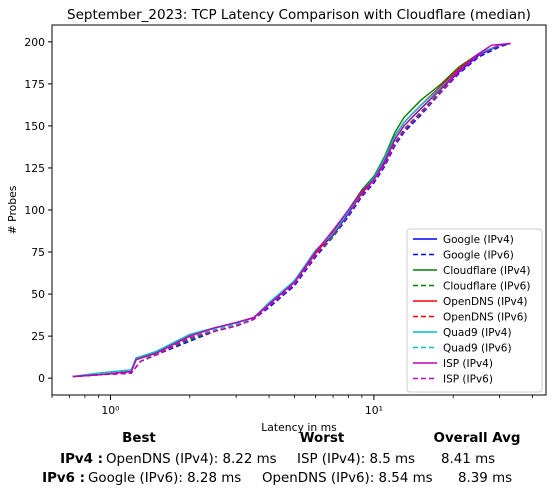 This screenshot has width=555, height=496. I want to click on legend-label-opendns-ipv4: OpenDNS (IPv4), so click(485, 302).